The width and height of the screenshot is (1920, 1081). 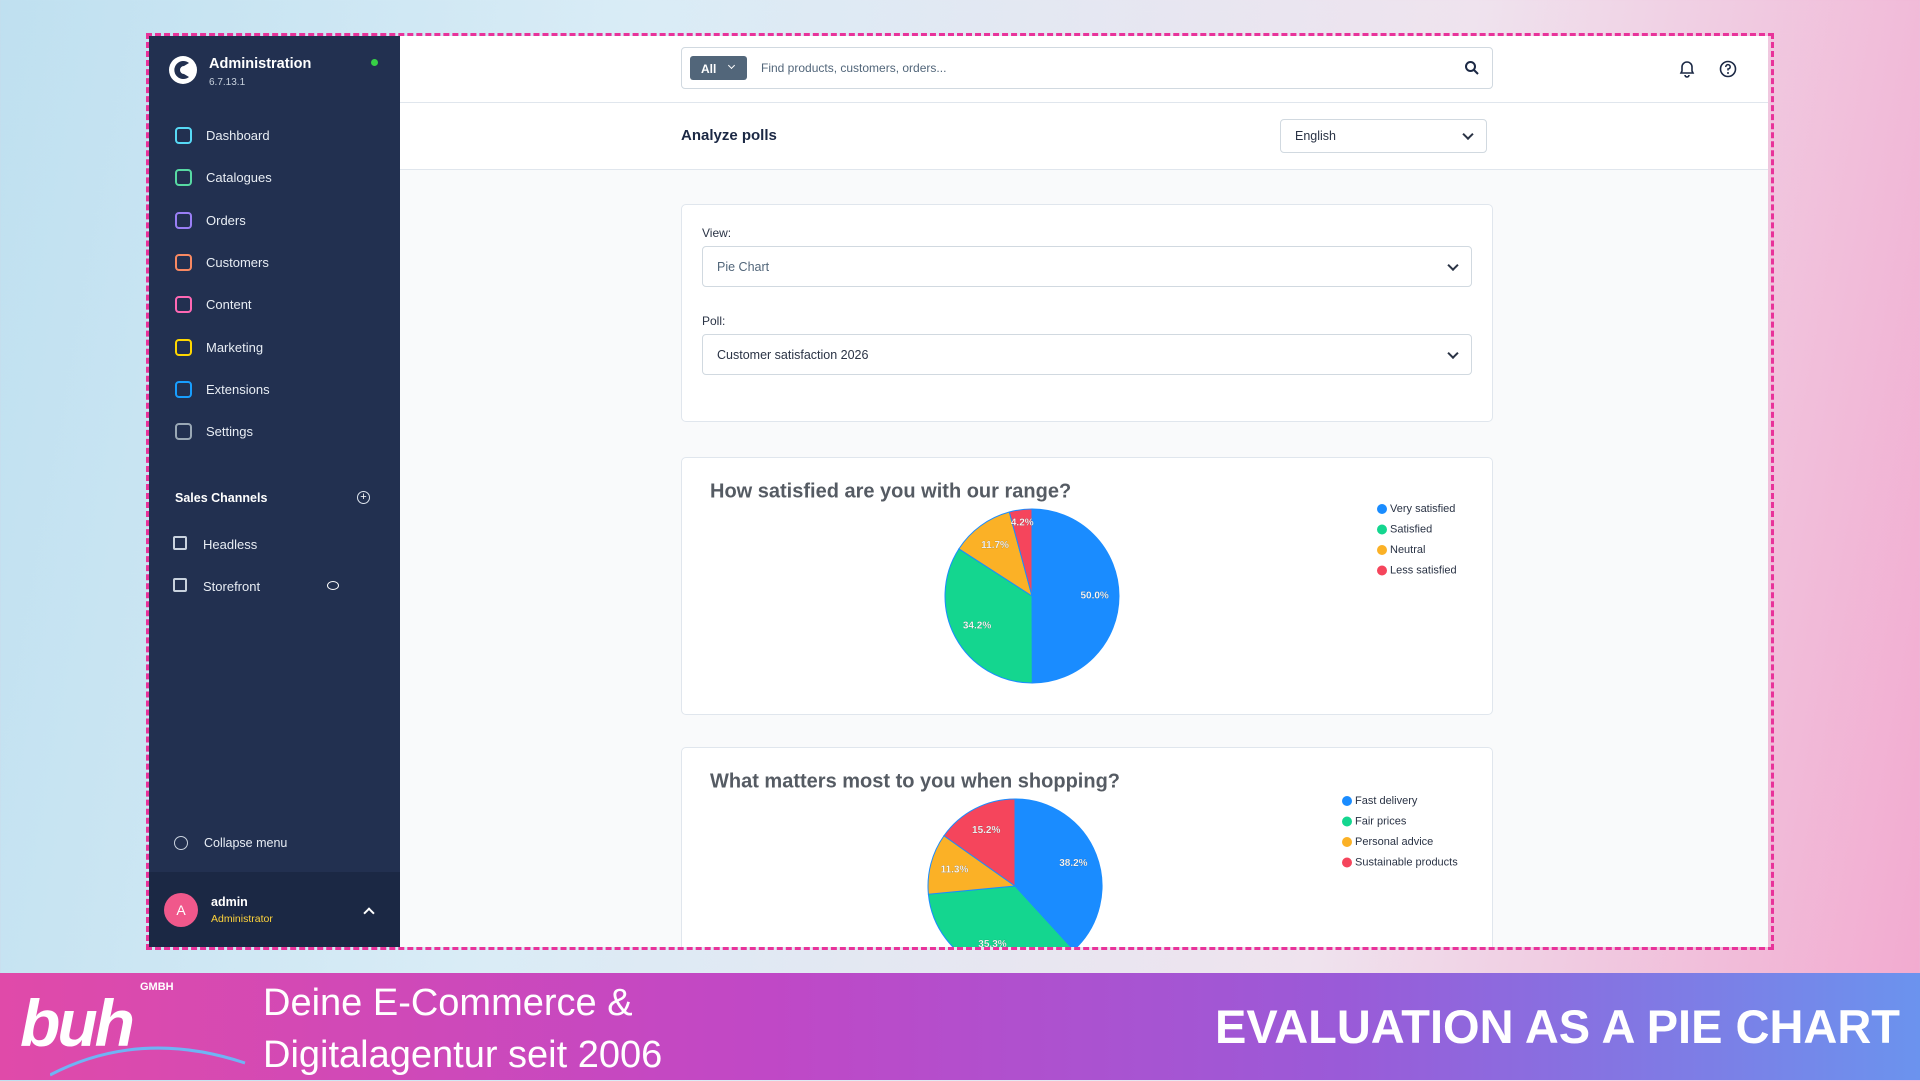 What do you see at coordinates (743, 266) in the screenshot?
I see `view-value: Pie Chart` at bounding box center [743, 266].